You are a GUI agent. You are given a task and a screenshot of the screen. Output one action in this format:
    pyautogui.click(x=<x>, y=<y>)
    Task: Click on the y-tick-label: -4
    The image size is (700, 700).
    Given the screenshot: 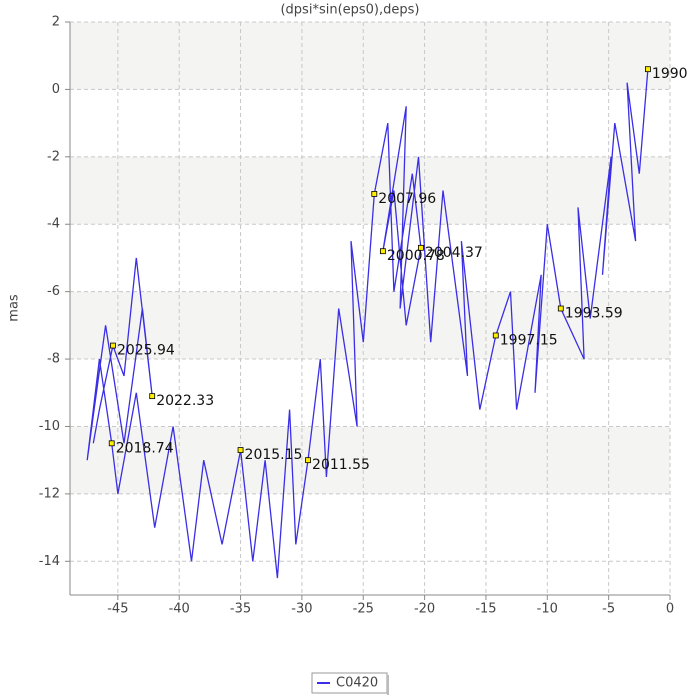 What is the action you would take?
    pyautogui.click(x=53, y=224)
    